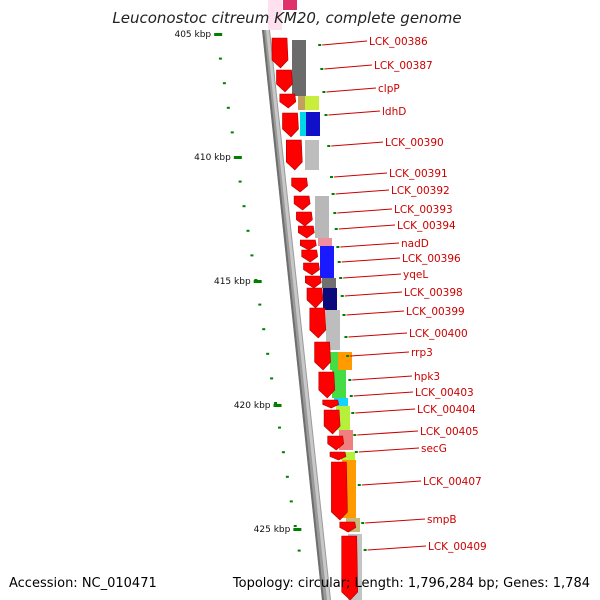 This screenshot has height=600, width=600. What do you see at coordinates (398, 42) in the screenshot?
I see `gene-label: LCK_00386` at bounding box center [398, 42].